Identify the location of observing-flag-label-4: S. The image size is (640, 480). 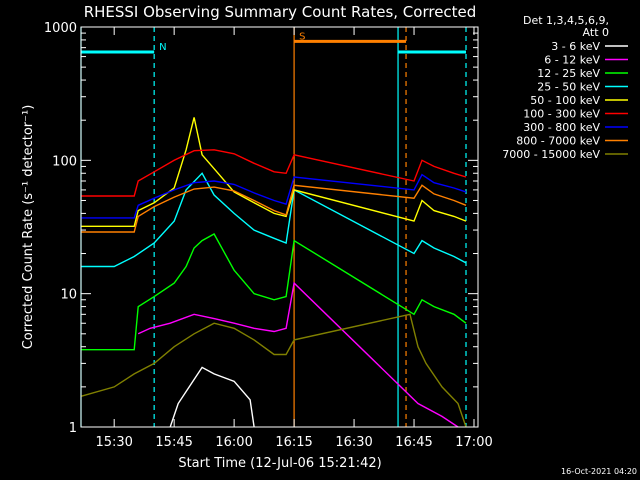
(302, 36).